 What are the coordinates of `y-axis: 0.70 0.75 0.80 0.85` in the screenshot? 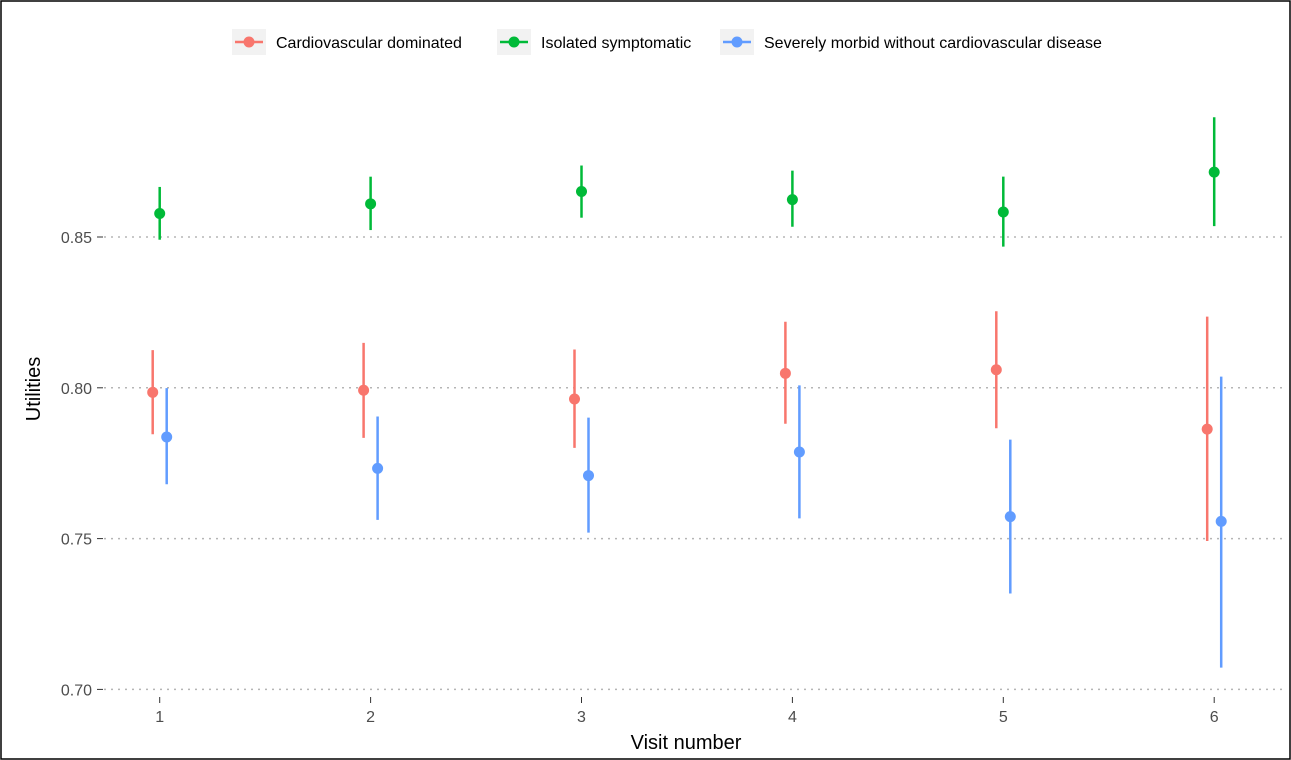 It's located at (82, 464).